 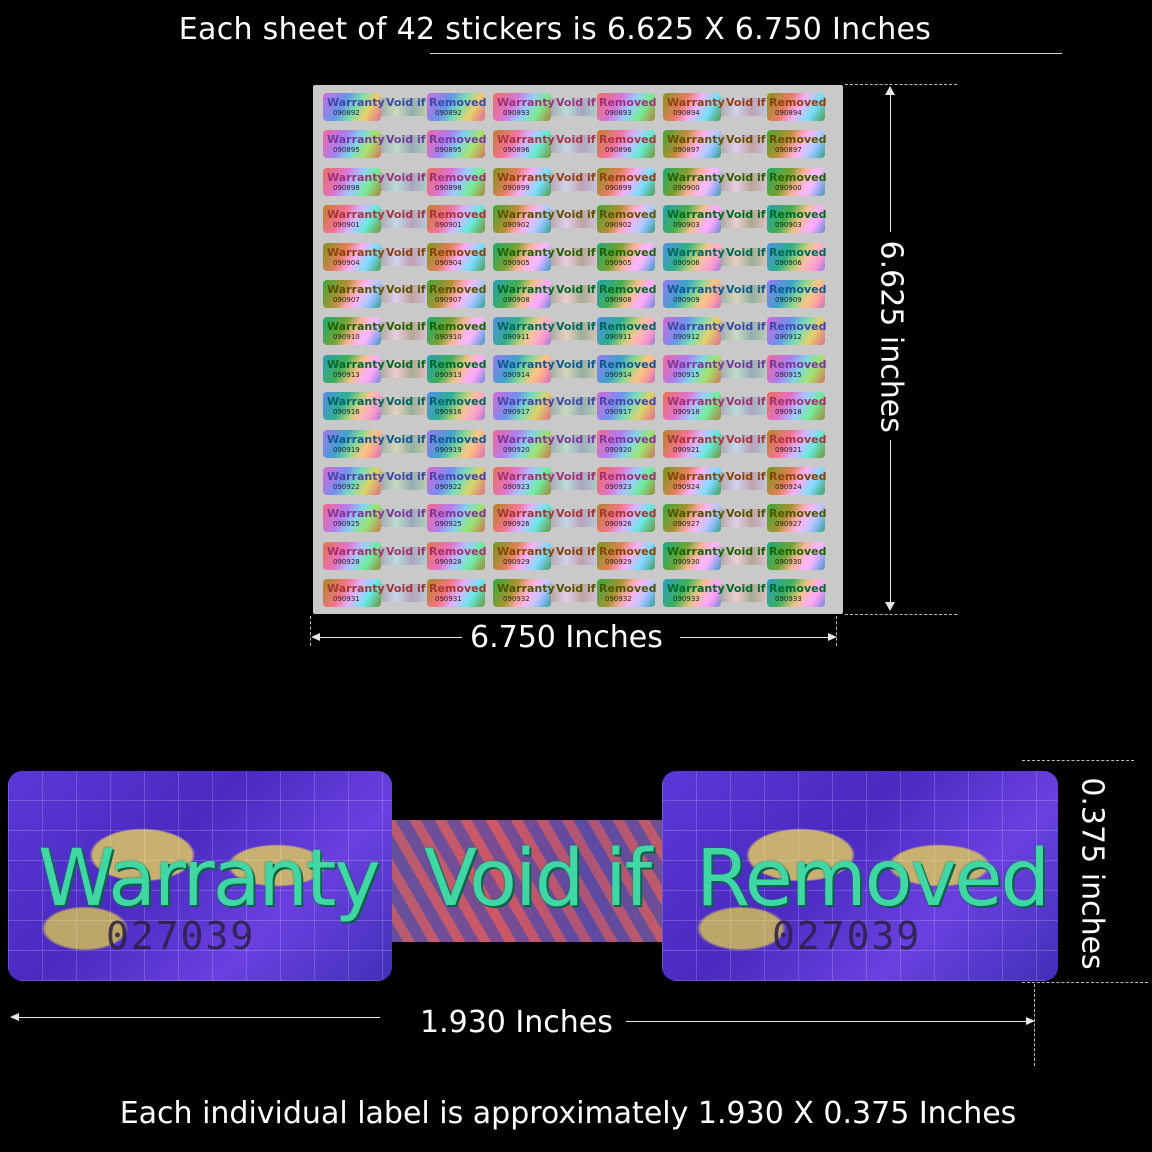 I want to click on sticker-serial: 090930, so click(x=788, y=561).